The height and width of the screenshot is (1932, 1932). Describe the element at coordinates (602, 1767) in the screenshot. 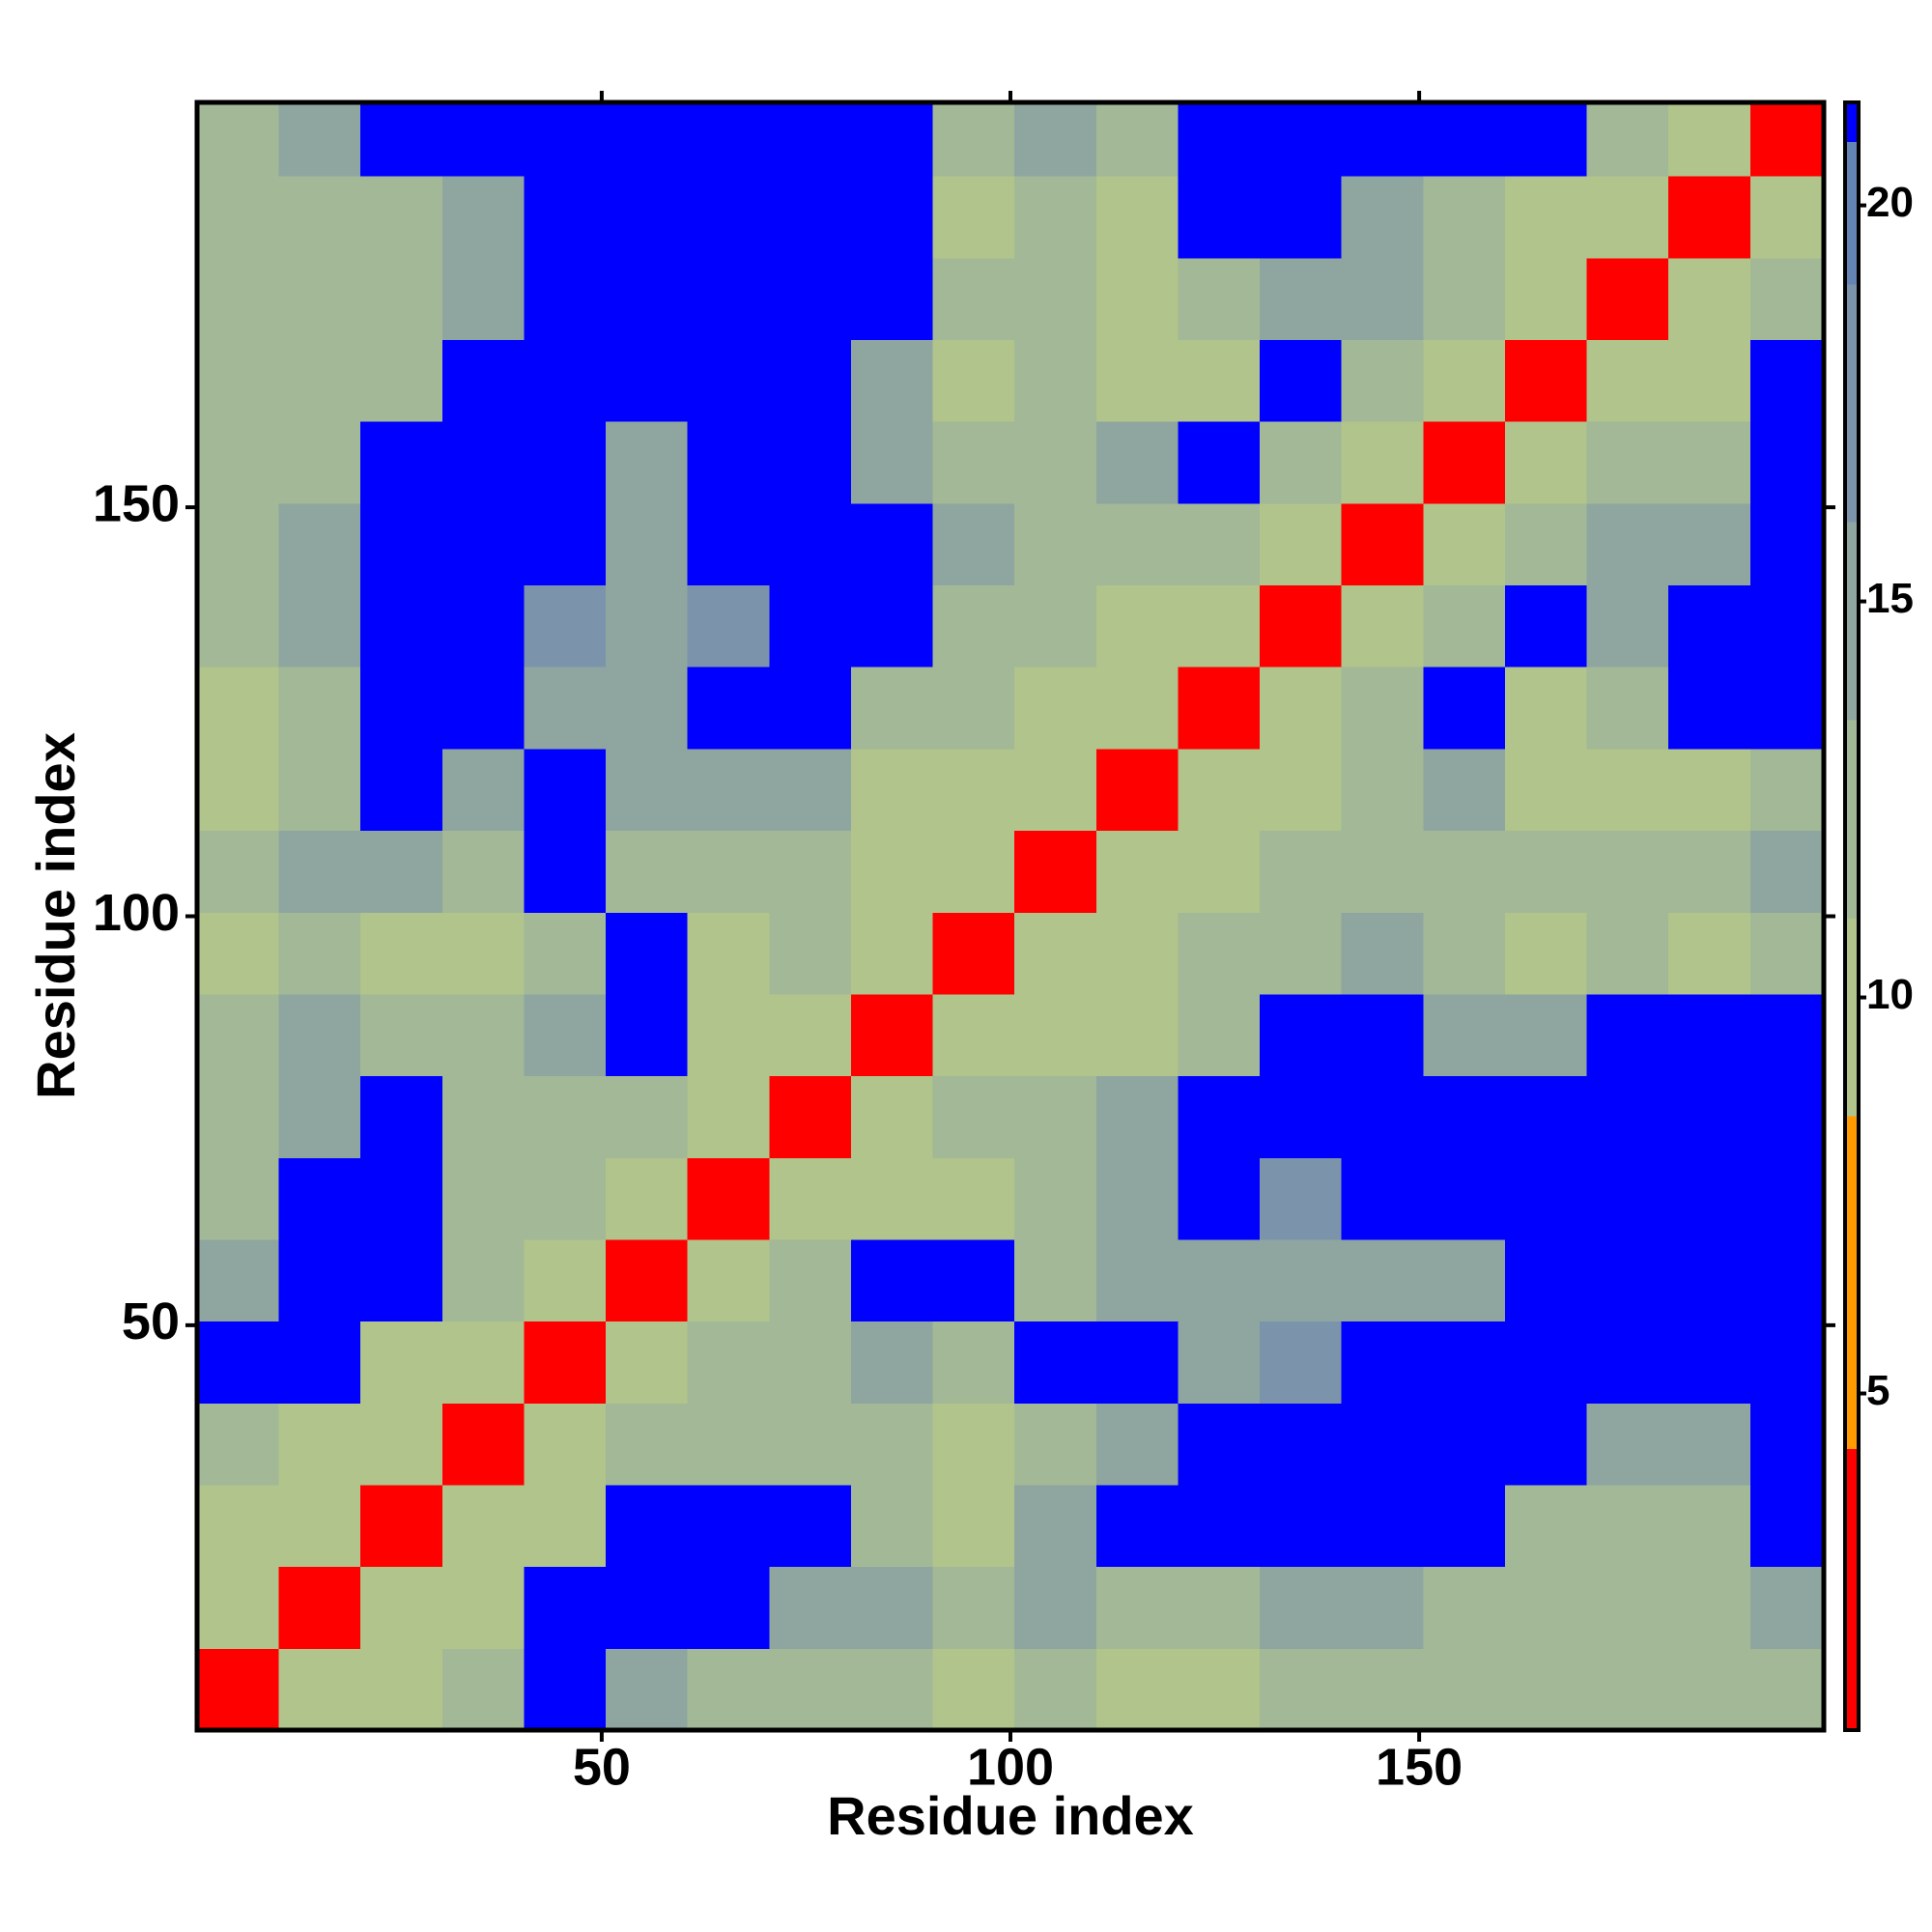

I see `x-tick-label: 50` at that location.